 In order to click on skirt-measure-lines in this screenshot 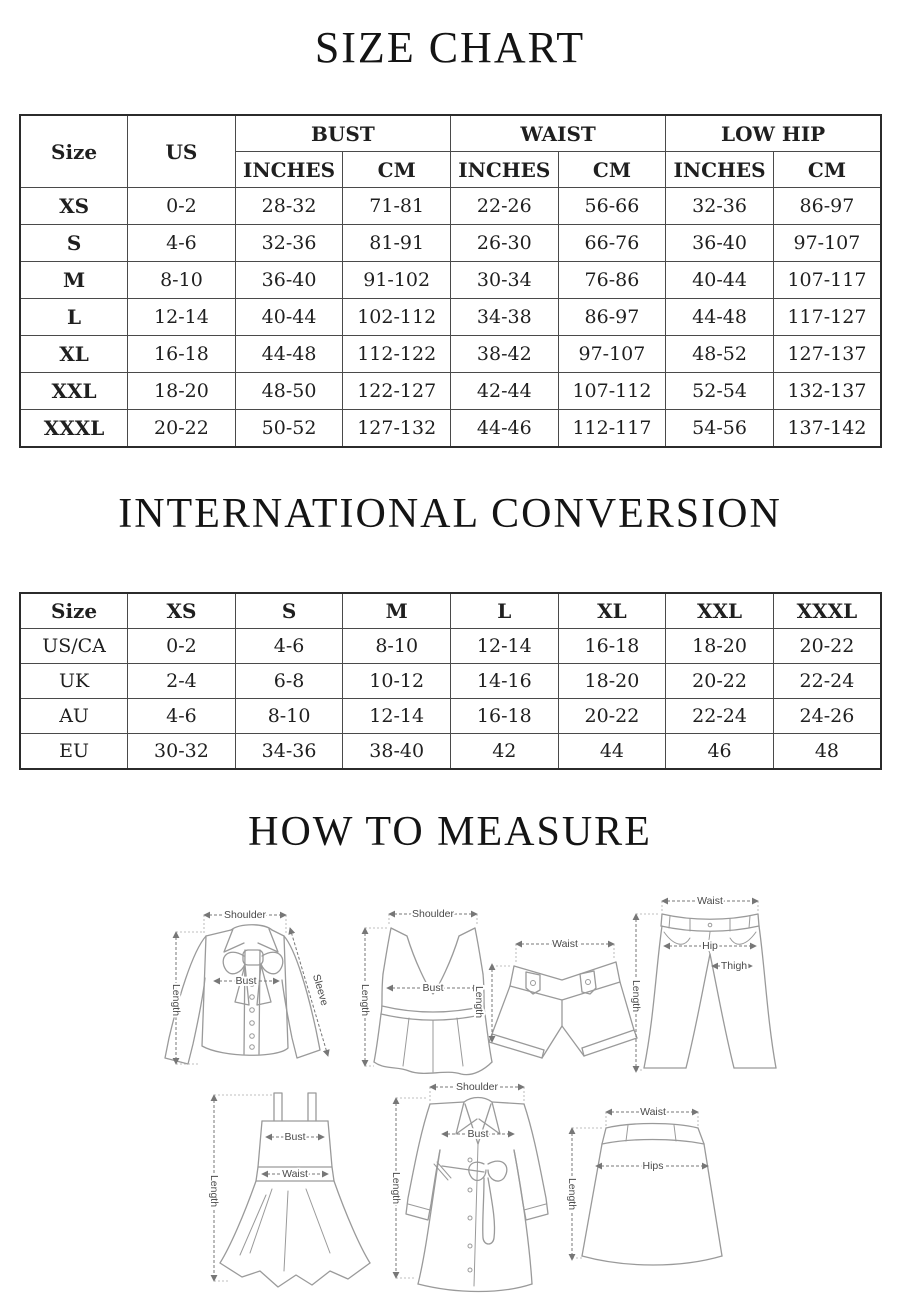, I will do `click(638, 1184)`.